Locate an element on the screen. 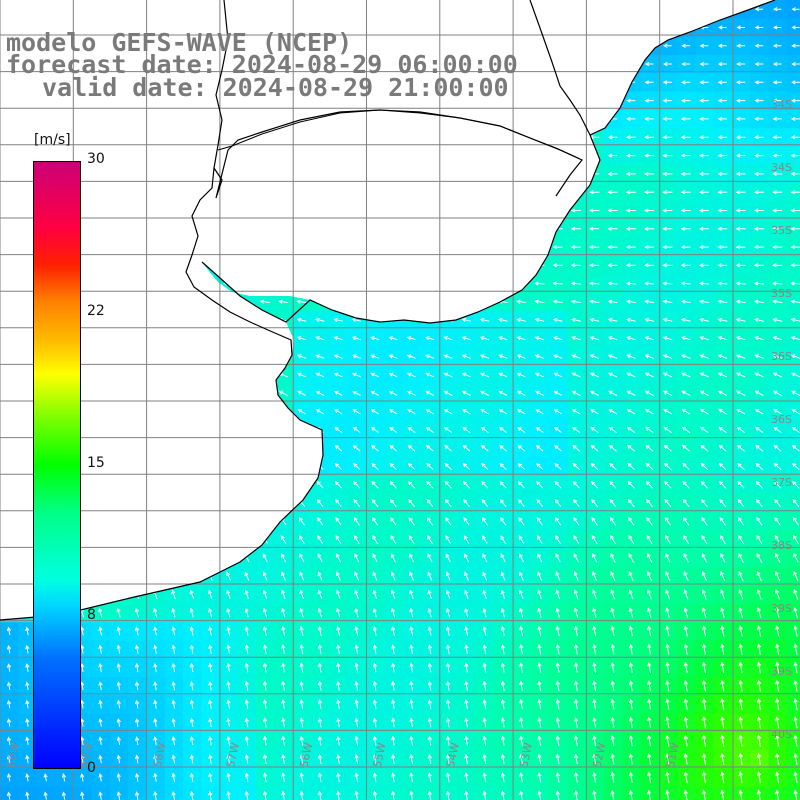 The image size is (800, 800). latitude-label: 35S is located at coordinates (781, 293).